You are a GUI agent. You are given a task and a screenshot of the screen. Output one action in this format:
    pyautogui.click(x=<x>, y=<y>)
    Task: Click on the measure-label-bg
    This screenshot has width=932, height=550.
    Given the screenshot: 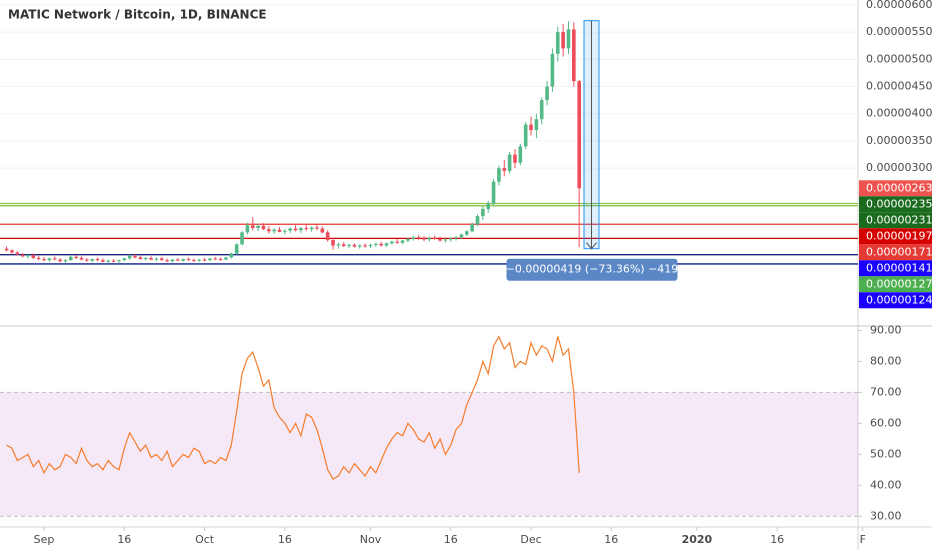 What is the action you would take?
    pyautogui.click(x=592, y=269)
    